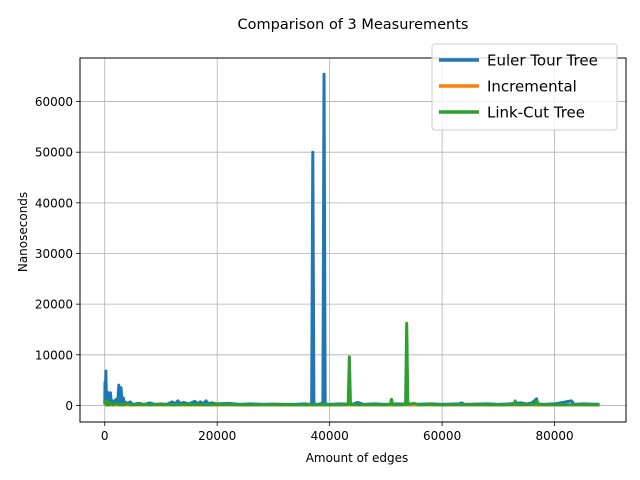 This screenshot has height=480, width=640. I want to click on y-tick-label: 20000, so click(54, 305).